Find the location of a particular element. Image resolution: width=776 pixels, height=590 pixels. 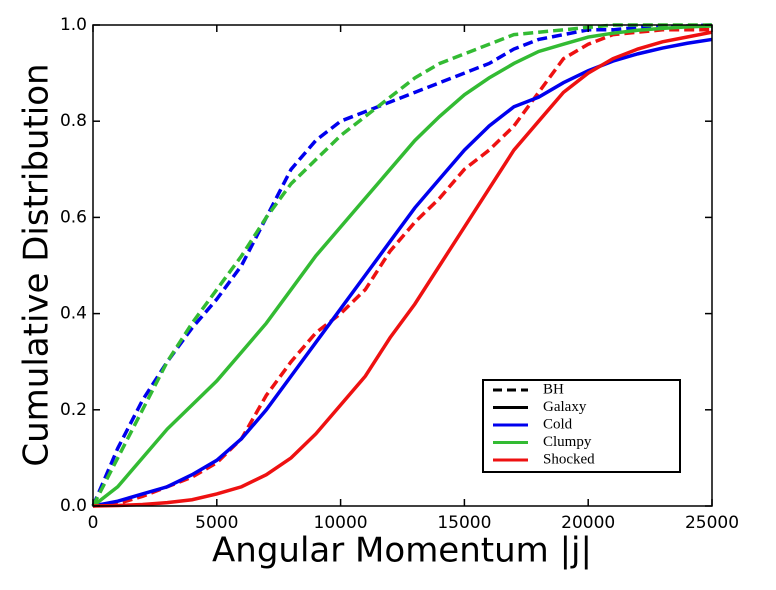

x-tick-label: 5000 is located at coordinates (216, 523).